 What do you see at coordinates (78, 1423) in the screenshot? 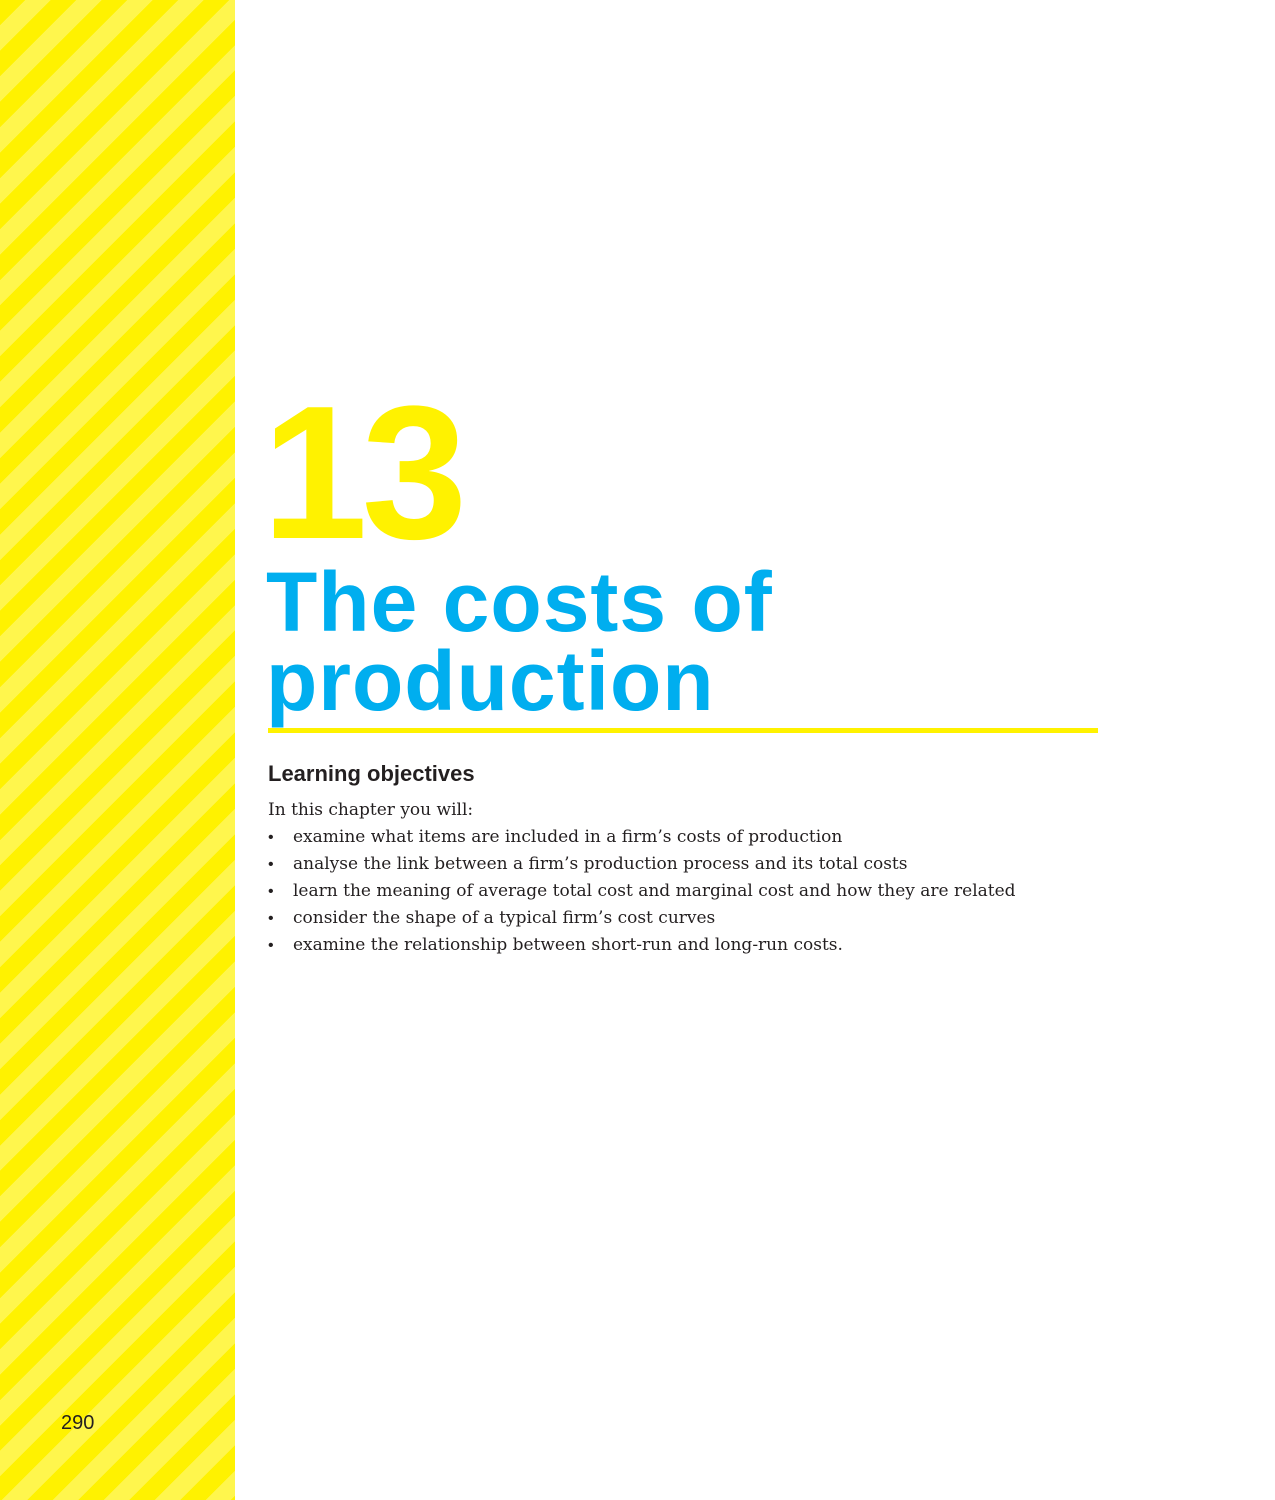
I see `page-number: 290` at bounding box center [78, 1423].